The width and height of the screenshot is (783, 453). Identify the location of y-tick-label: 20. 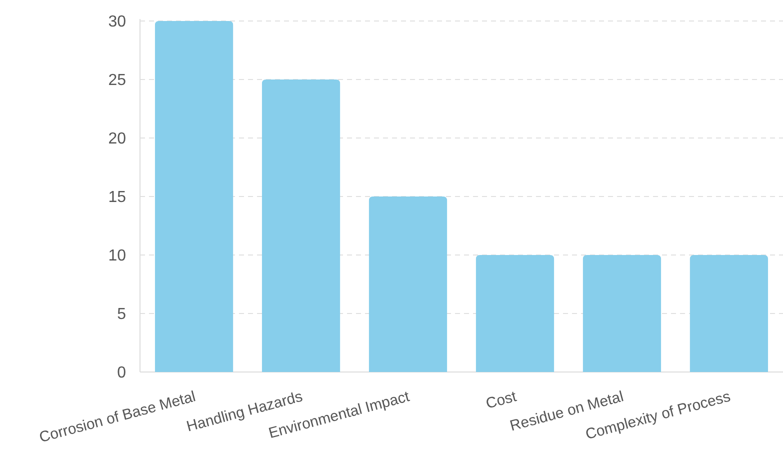
(117, 139).